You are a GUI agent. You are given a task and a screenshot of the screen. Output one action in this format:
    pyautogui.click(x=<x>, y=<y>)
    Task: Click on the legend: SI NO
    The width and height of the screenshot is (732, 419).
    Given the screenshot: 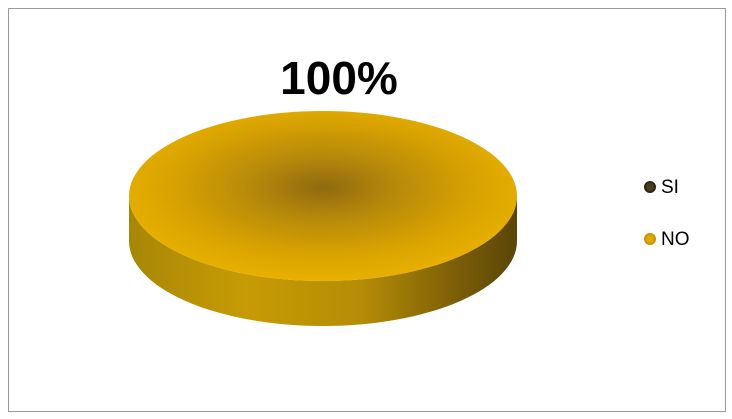 What is the action you would take?
    pyautogui.click(x=684, y=226)
    